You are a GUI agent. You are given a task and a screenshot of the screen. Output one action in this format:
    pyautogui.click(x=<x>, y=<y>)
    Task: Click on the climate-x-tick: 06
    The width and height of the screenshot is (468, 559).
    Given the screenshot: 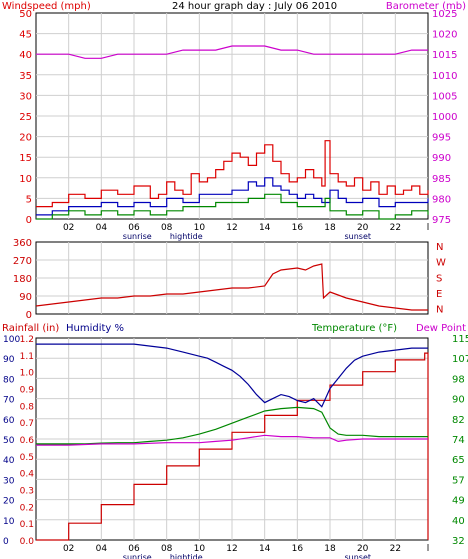 What is the action you would take?
    pyautogui.click(x=134, y=549)
    